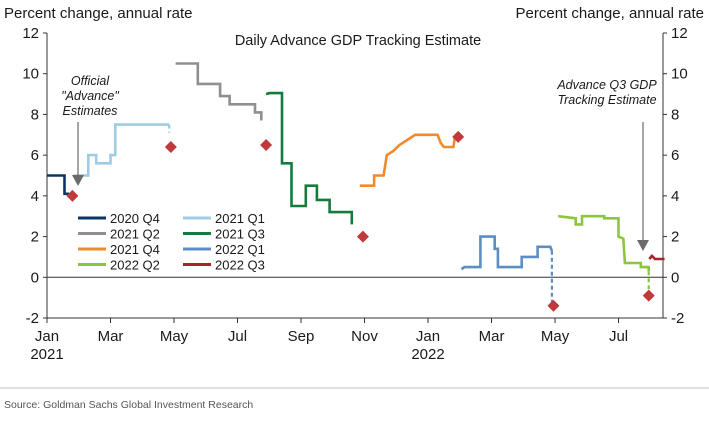  What do you see at coordinates (656, 257) in the screenshot?
I see `series-line-2022-q3` at bounding box center [656, 257].